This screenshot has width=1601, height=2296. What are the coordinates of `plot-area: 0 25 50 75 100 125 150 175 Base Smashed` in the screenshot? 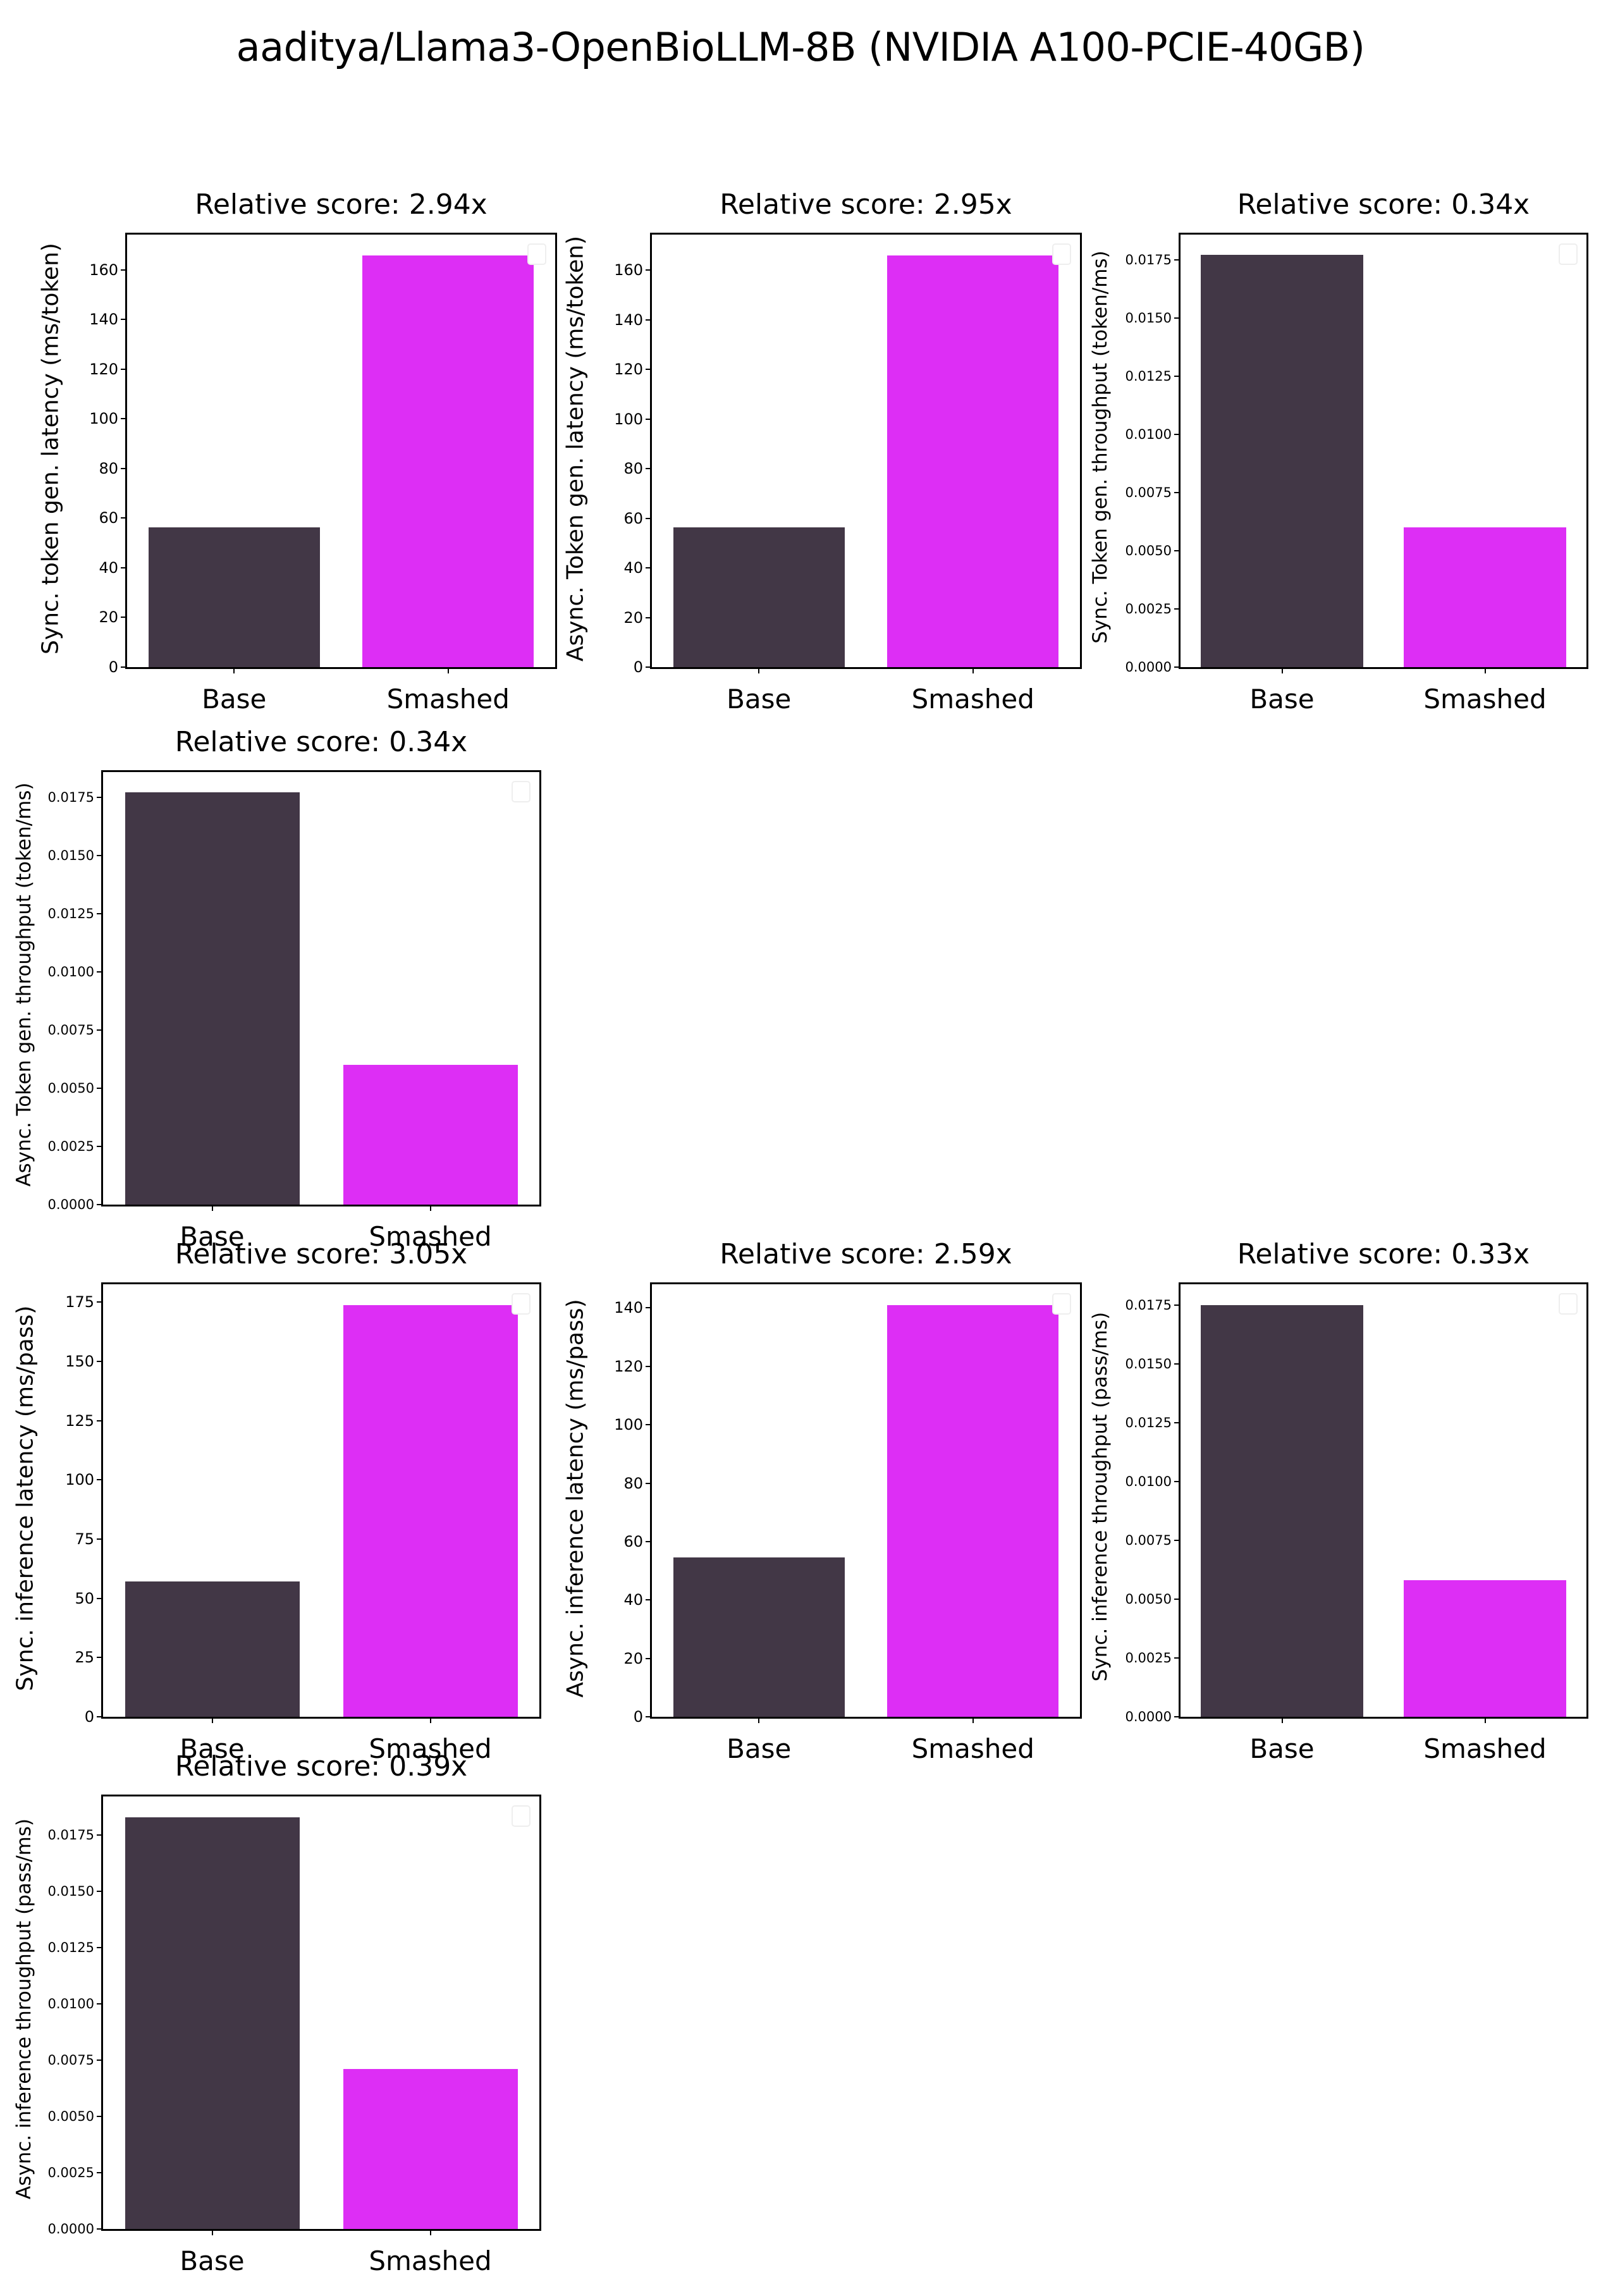 It's located at (302, 1524).